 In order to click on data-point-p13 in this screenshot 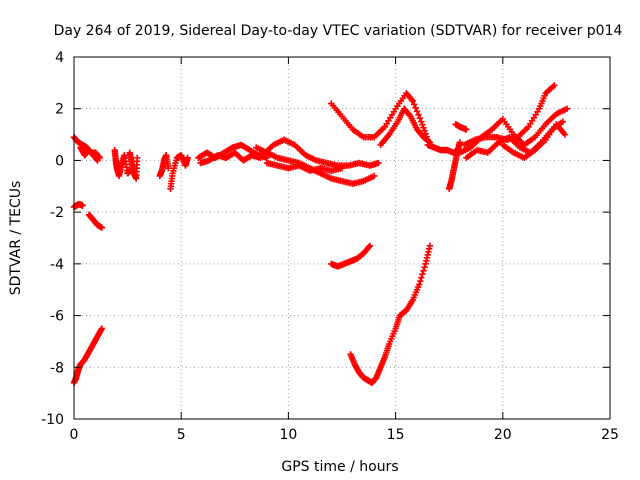, I will do `click(378, 163)`.